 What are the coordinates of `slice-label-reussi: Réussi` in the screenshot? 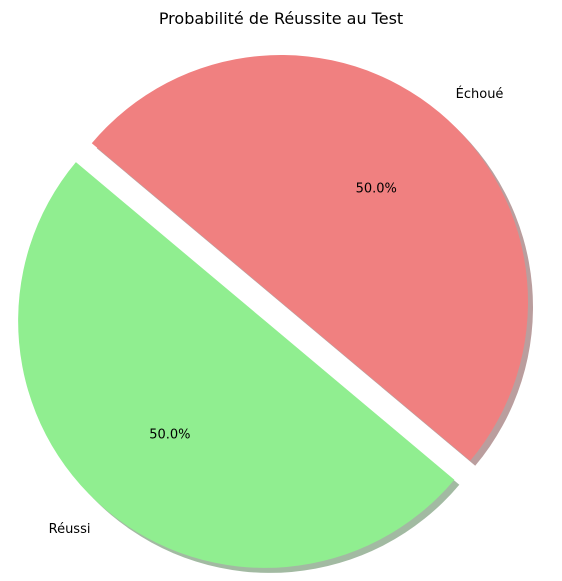 It's located at (70, 529).